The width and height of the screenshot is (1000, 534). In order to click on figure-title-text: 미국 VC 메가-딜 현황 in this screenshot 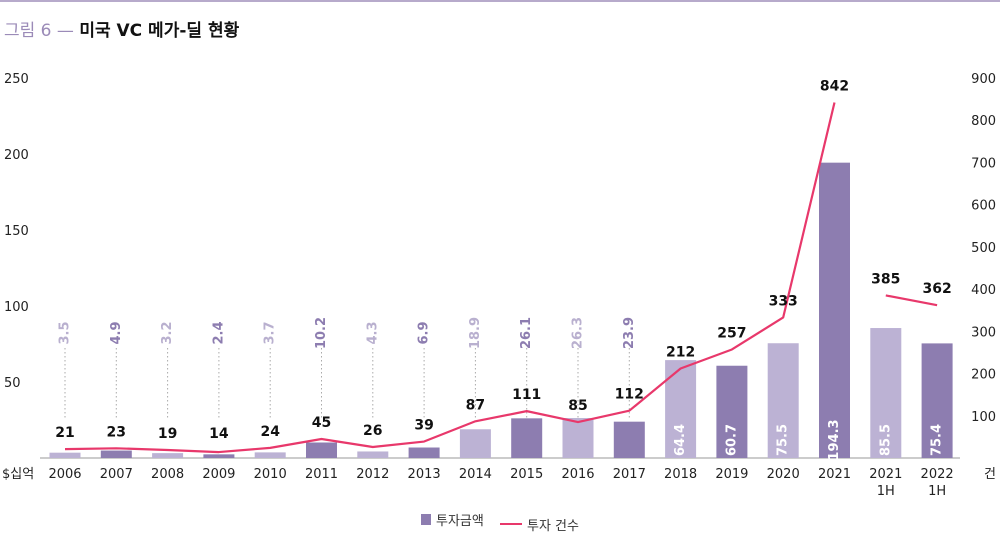, I will do `click(159, 31)`.